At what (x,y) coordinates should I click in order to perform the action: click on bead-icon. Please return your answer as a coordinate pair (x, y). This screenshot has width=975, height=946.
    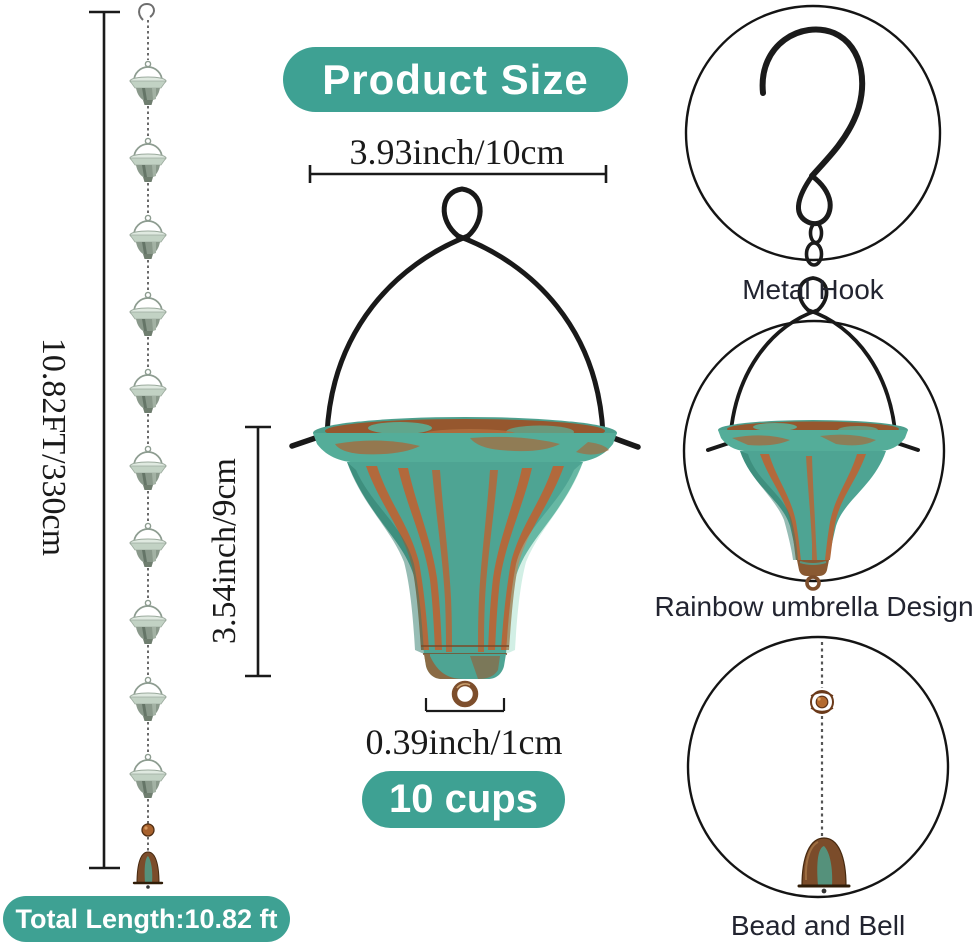
    Looking at the image, I should click on (822, 702).